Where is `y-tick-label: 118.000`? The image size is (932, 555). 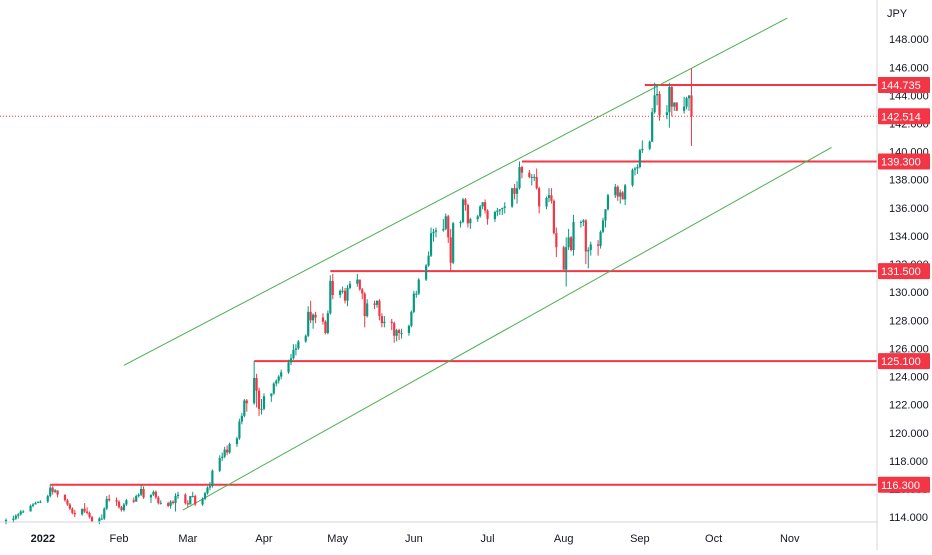 y-tick-label: 118.000 is located at coordinates (908, 462).